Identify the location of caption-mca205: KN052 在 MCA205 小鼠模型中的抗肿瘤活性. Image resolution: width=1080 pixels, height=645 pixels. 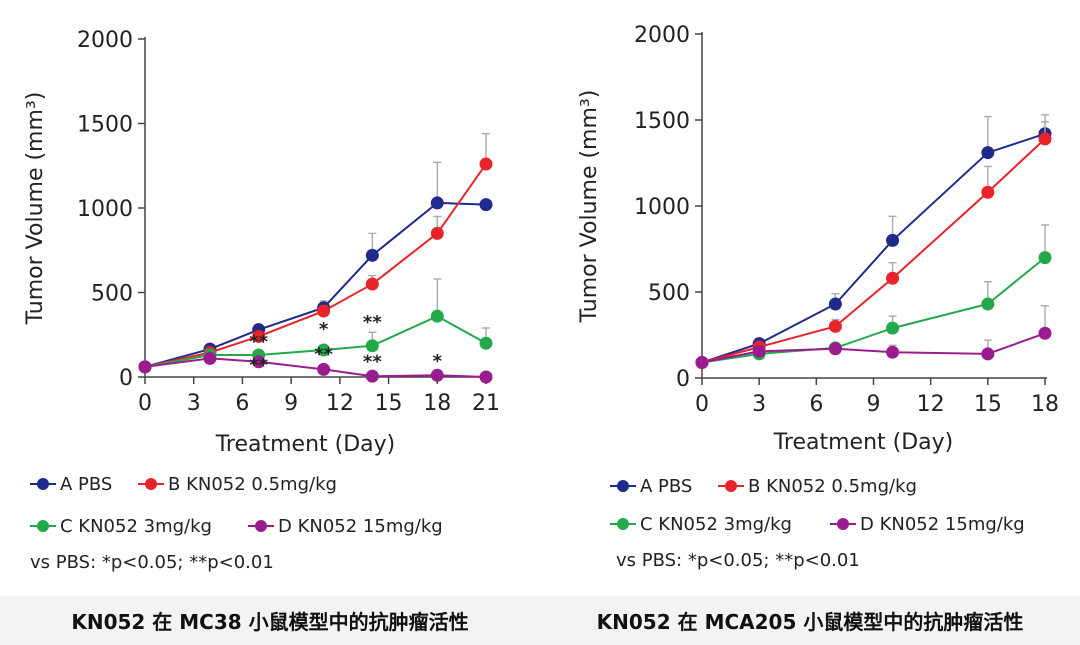
(810, 622).